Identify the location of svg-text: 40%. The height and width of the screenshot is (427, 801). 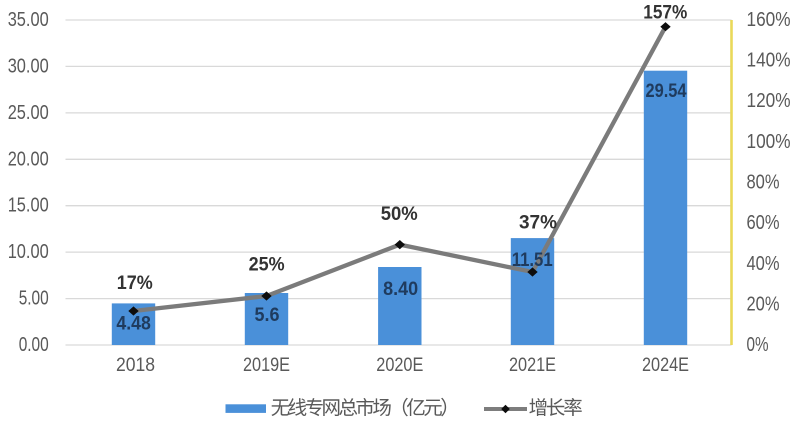
(763, 264).